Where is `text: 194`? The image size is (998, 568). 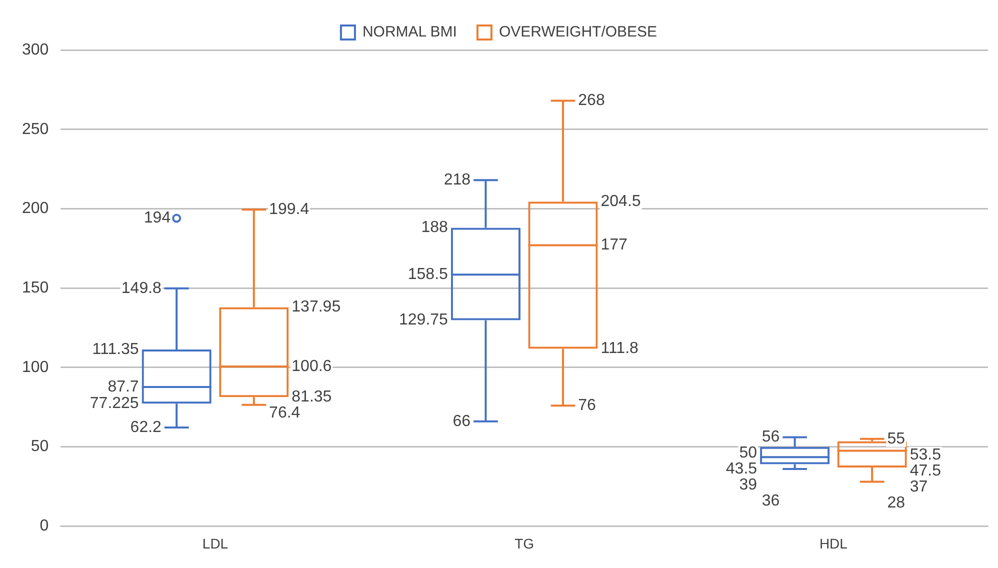
text: 194 is located at coordinates (157, 218).